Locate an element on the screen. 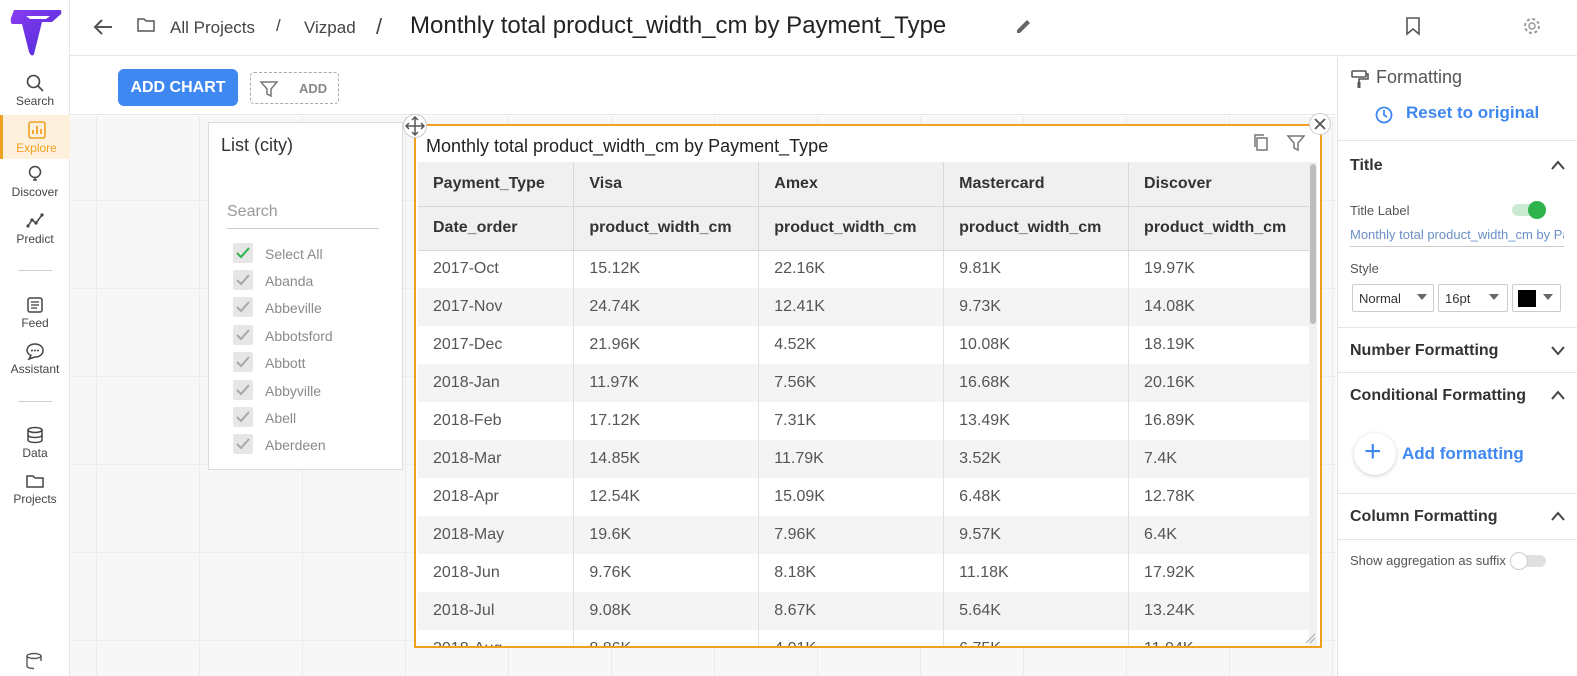  table-cell: 2018-Jul is located at coordinates (496, 611).